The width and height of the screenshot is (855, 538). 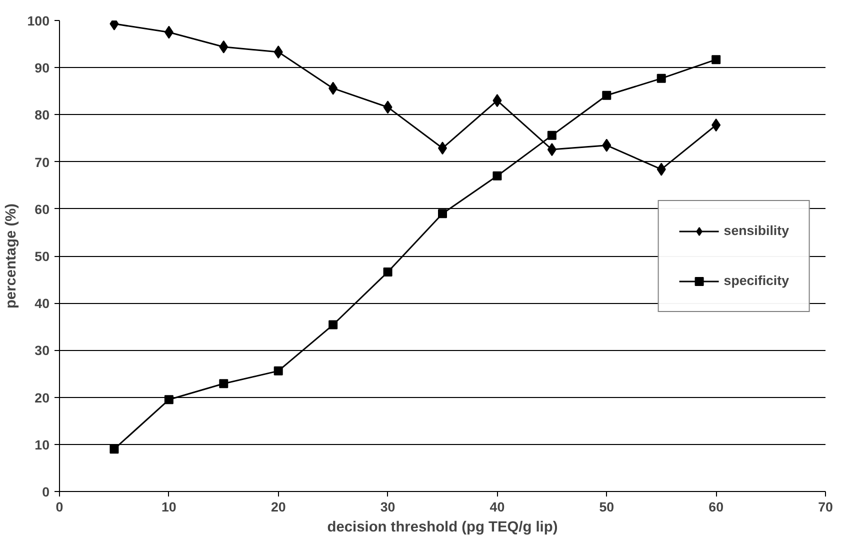 What do you see at coordinates (42, 68) in the screenshot?
I see `y-tick-label: 90` at bounding box center [42, 68].